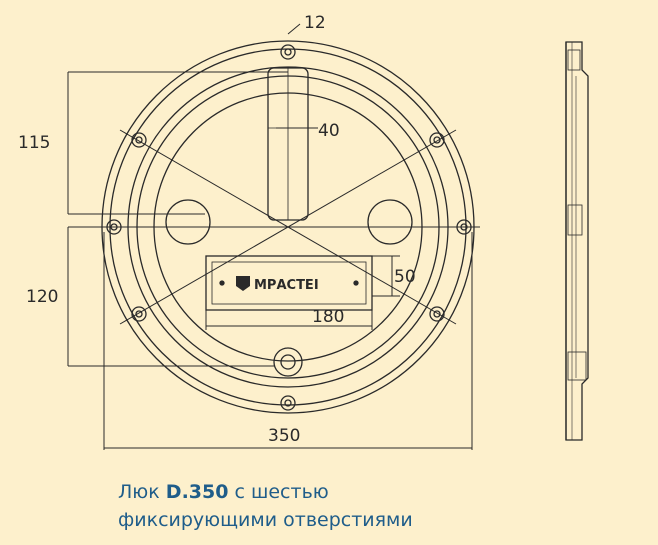  What do you see at coordinates (284, 436) in the screenshot?
I see `dimension-350: 350` at bounding box center [284, 436].